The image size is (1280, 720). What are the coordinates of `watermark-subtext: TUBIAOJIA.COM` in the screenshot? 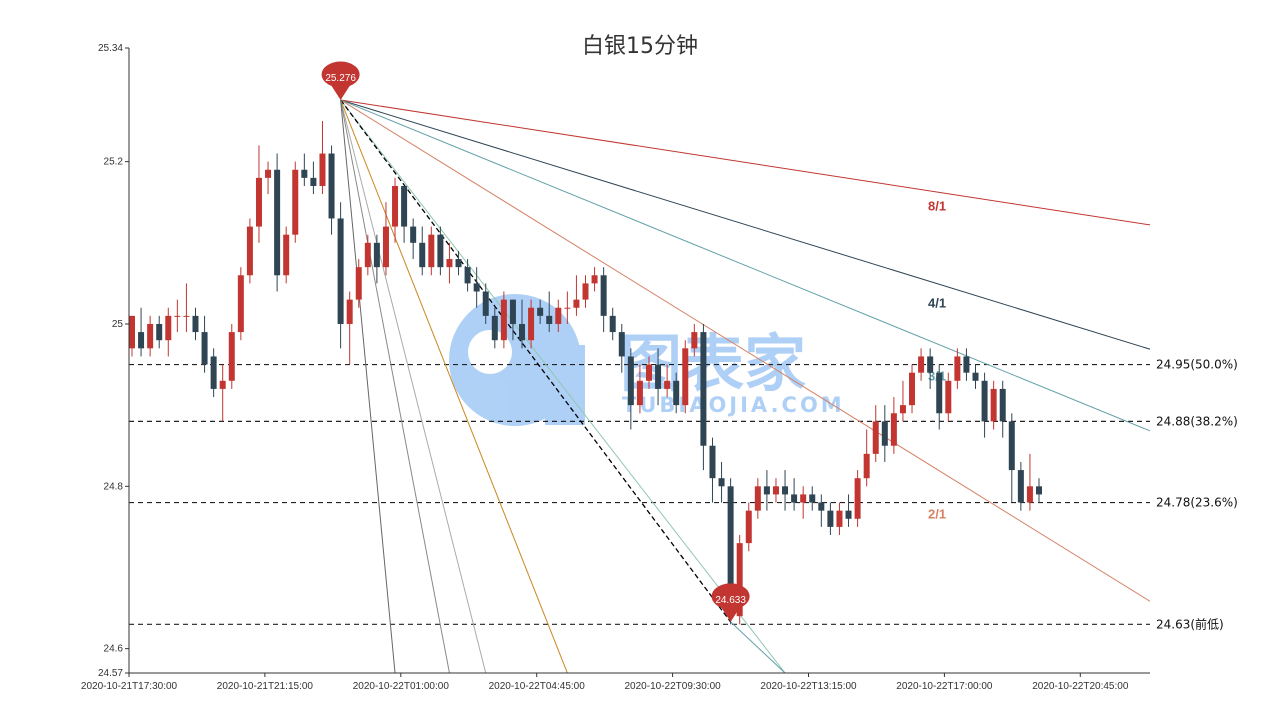 It's located at (733, 405).